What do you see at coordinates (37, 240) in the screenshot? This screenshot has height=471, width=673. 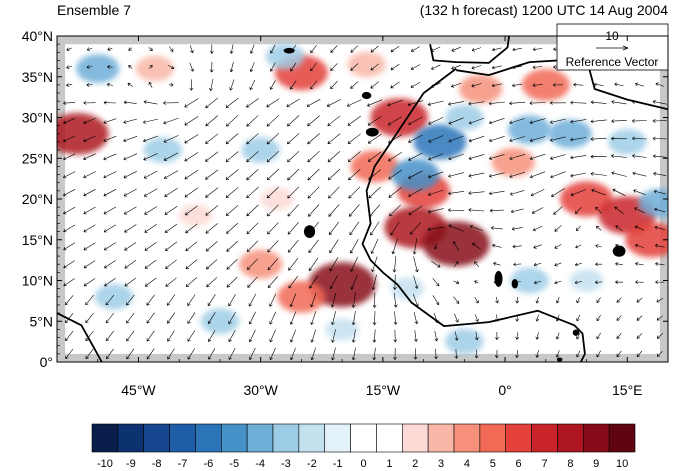 I see `lat-tick-label: 15°N` at bounding box center [37, 240].